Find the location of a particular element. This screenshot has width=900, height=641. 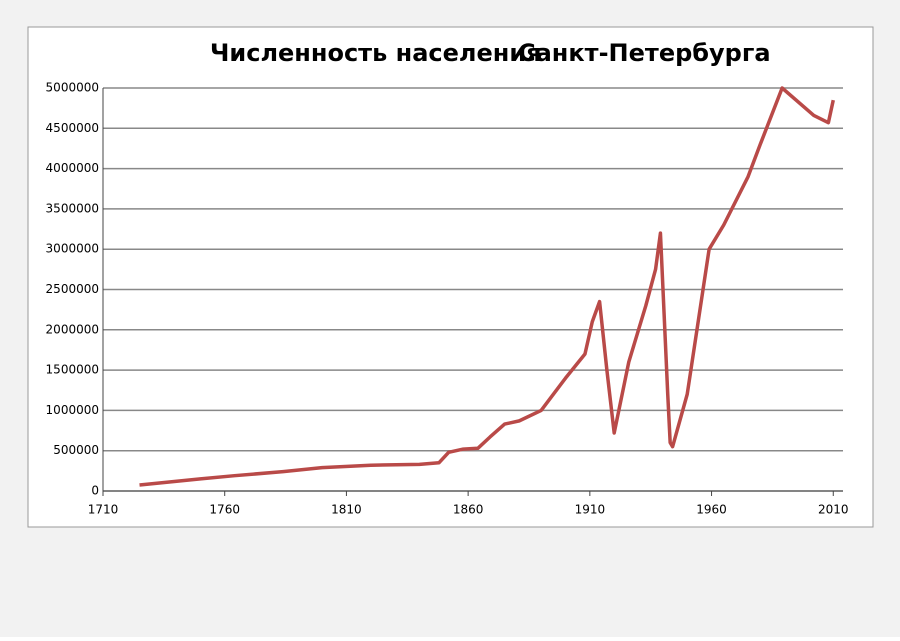

y-tick-label: 0 is located at coordinates (95, 491).